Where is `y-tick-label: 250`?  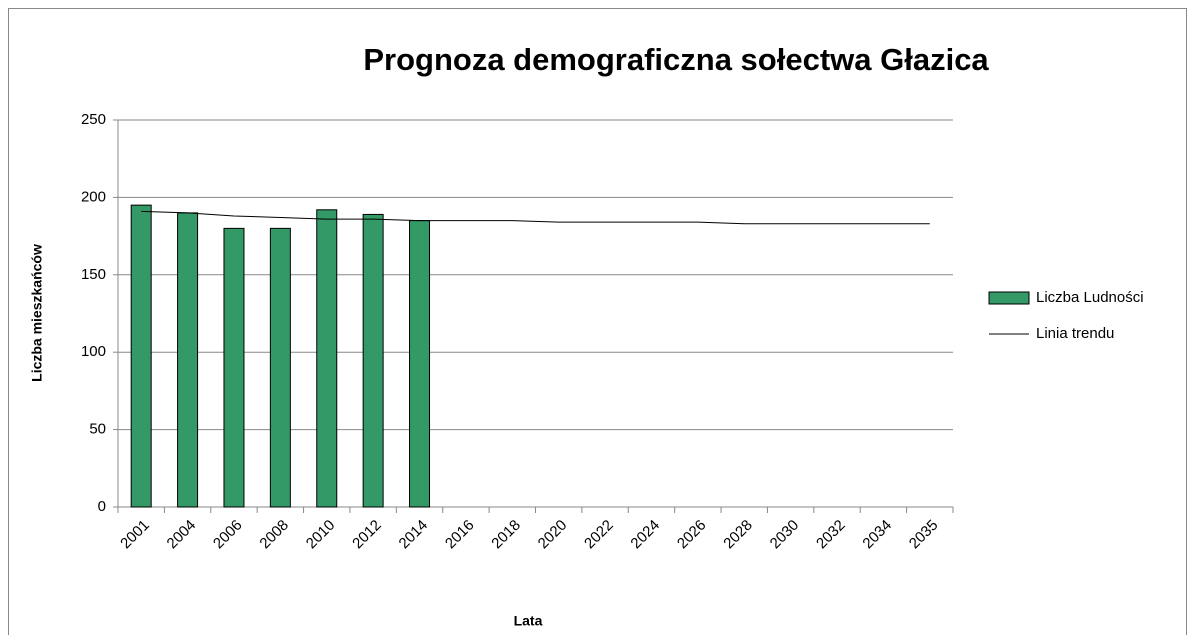
y-tick-label: 250 is located at coordinates (93, 119).